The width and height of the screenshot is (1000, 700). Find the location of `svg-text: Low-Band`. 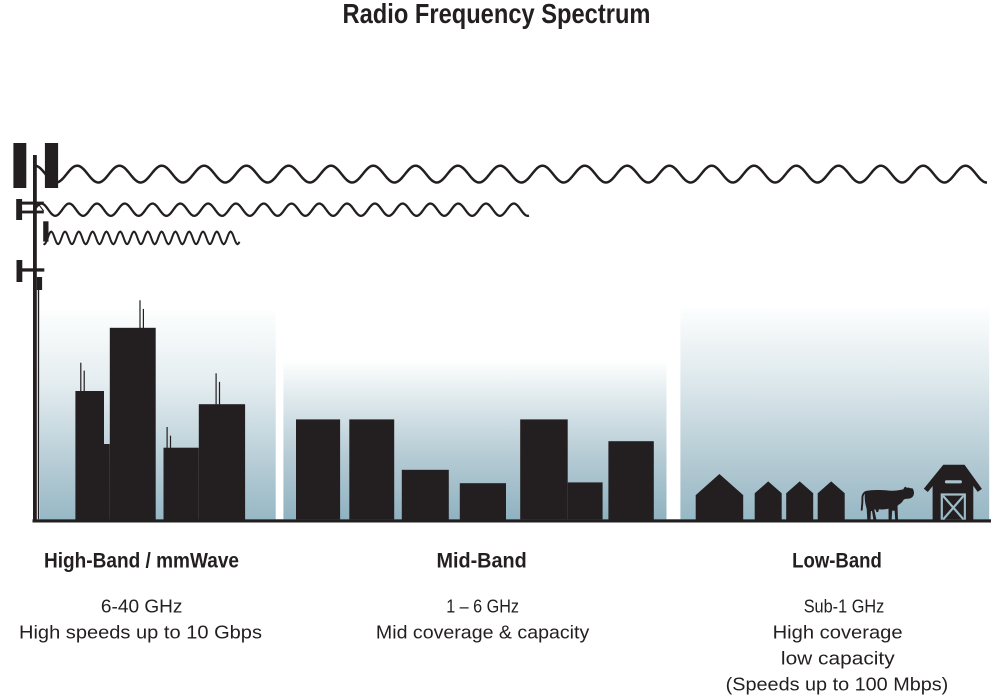

svg-text: Low-Band is located at coordinates (837, 561).